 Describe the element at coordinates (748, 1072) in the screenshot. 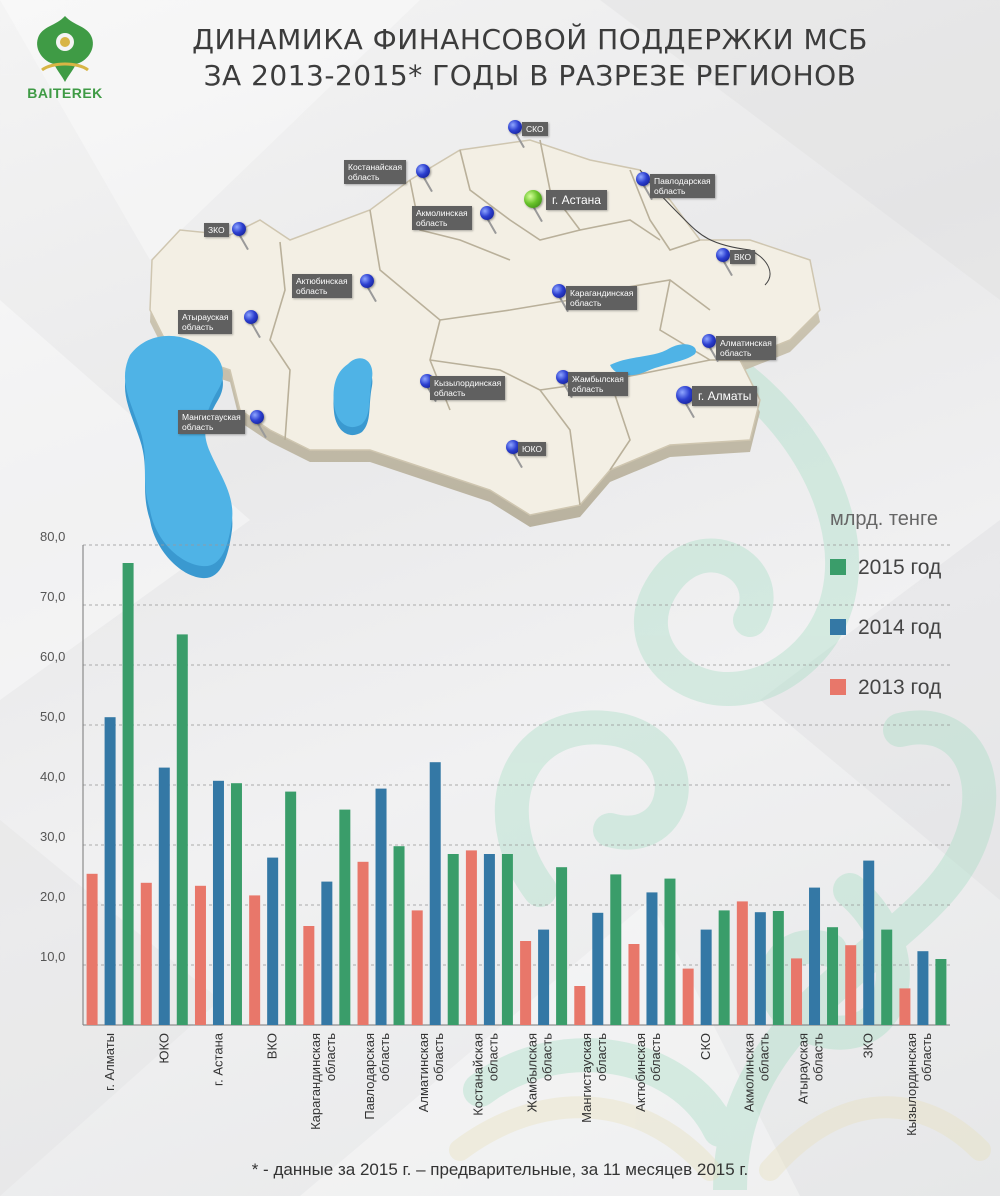

I see `x-tick-label-line: Акмолинская` at that location.